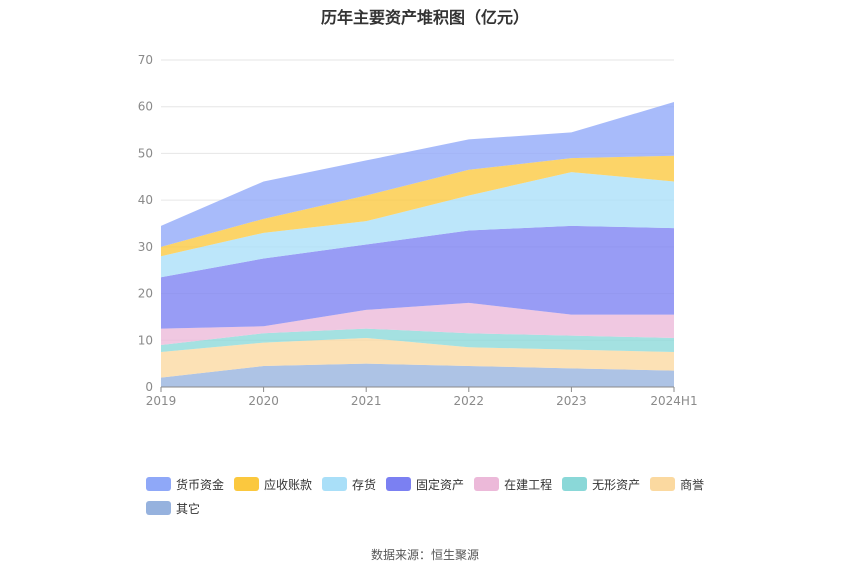 The height and width of the screenshot is (575, 850). What do you see at coordinates (145, 340) in the screenshot?
I see `y-tick-label: 10` at bounding box center [145, 340].